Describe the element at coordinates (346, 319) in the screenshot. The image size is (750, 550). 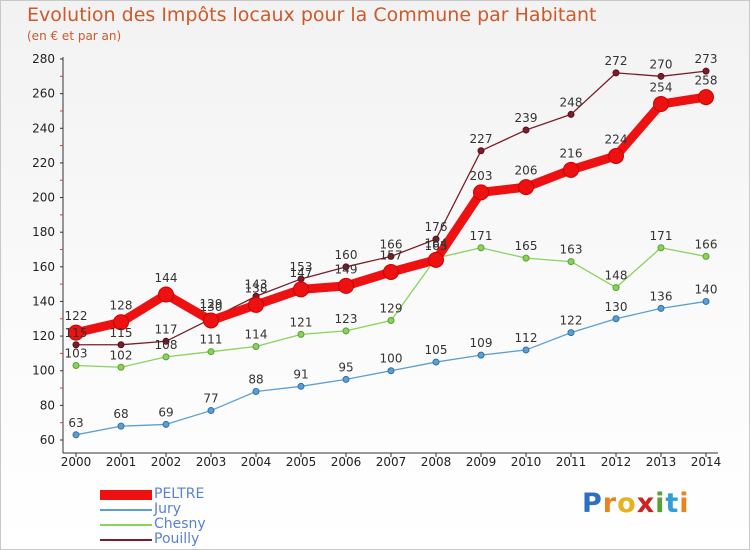
I see `data-label-chesny: 123` at that location.